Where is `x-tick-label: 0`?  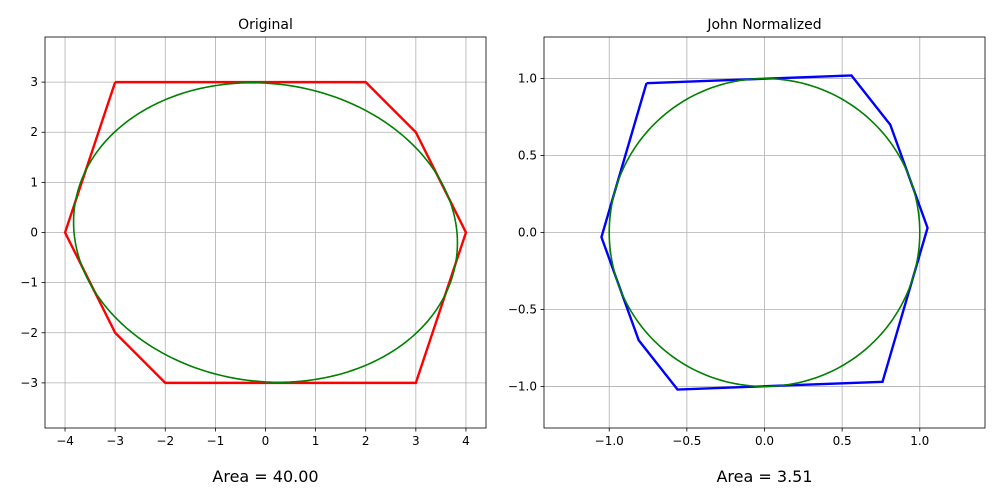
x-tick-label: 0 is located at coordinates (266, 441).